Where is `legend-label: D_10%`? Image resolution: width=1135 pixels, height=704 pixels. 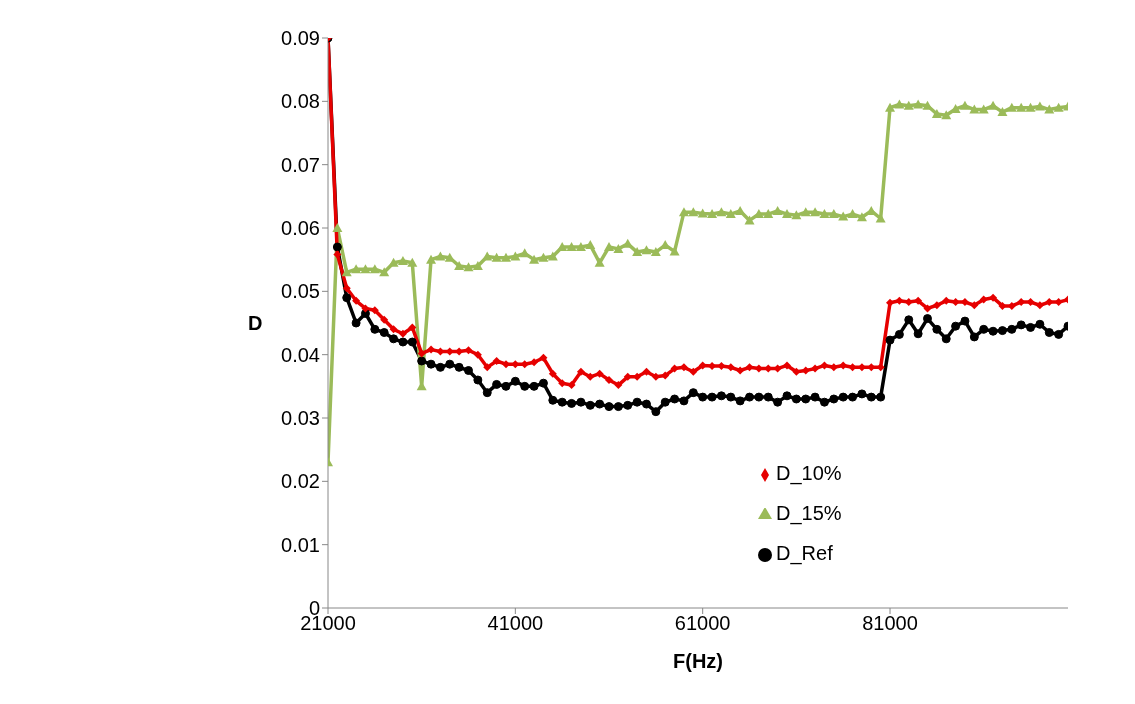
legend-label: D_10% is located at coordinates (809, 473).